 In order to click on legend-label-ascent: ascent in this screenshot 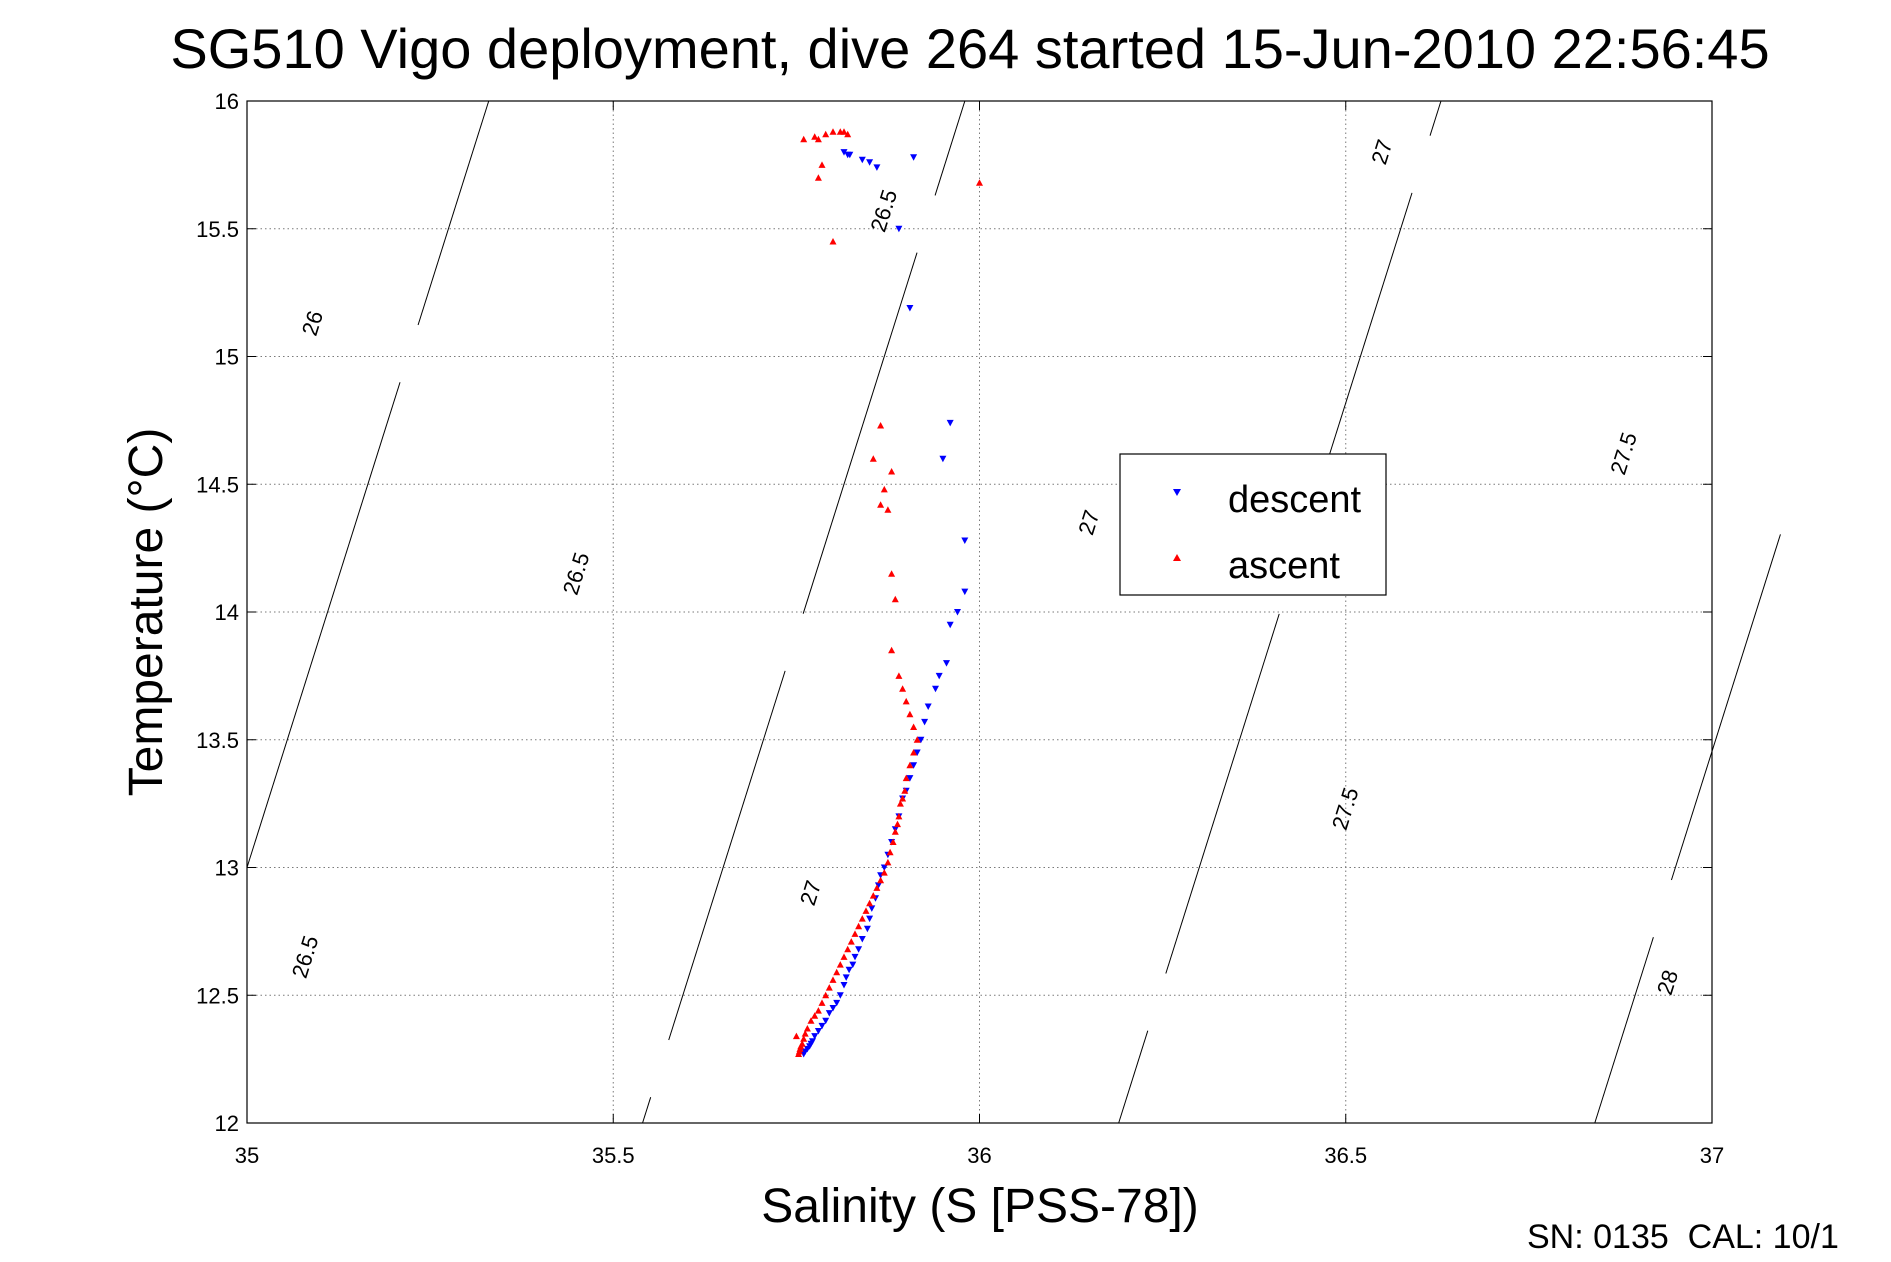, I will do `click(1284, 566)`.